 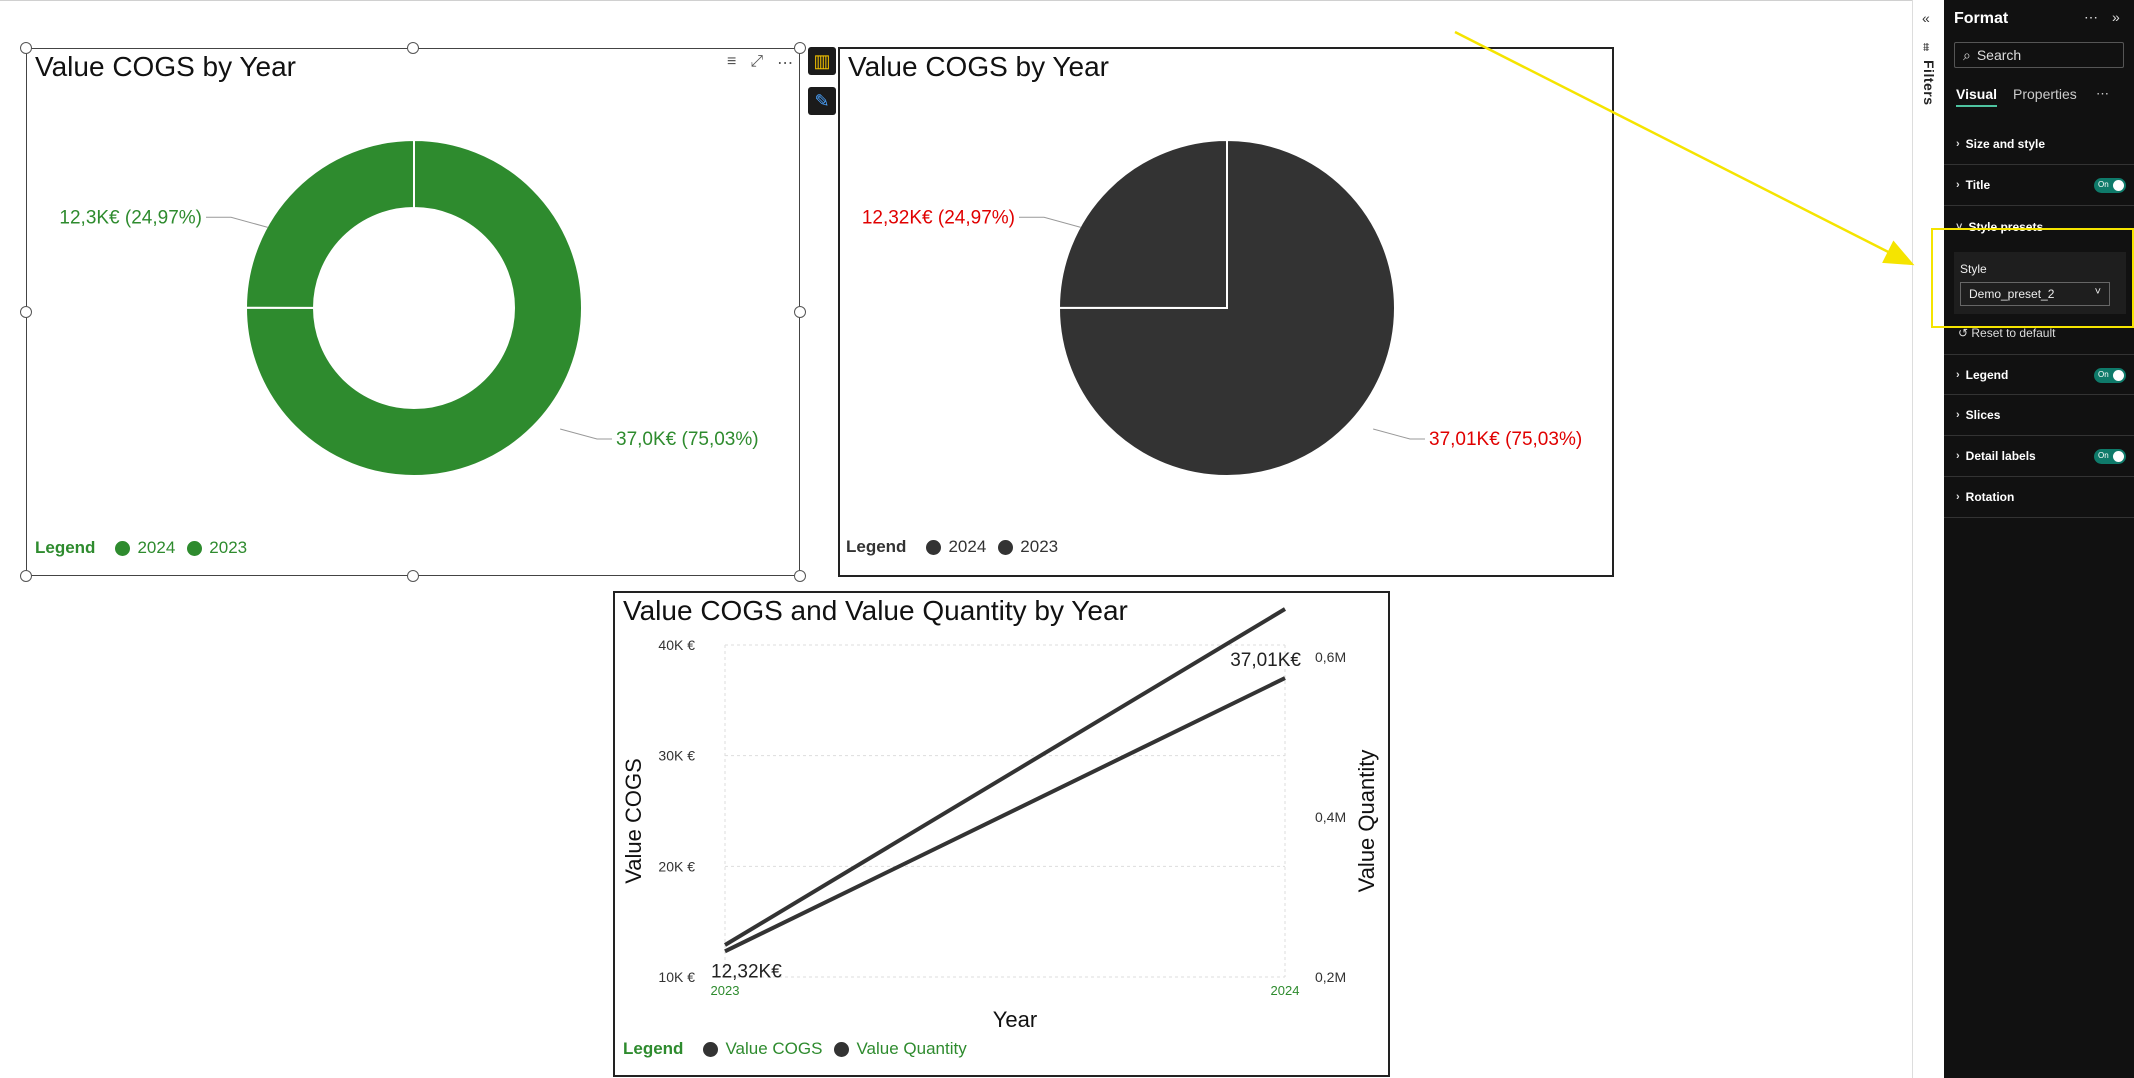 I want to click on y-tick-label: 30K €, so click(x=676, y=756).